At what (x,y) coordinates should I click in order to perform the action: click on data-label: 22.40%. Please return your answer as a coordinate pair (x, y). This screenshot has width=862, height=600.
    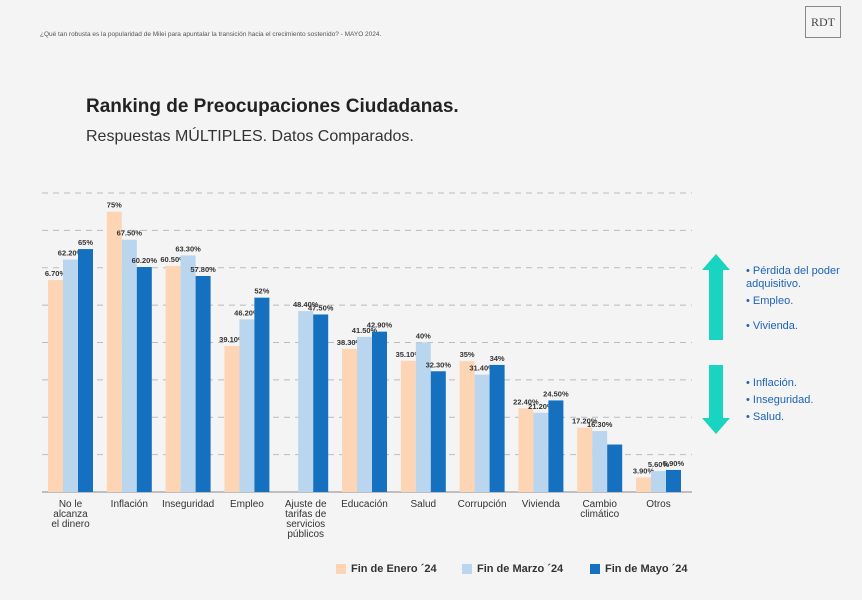
    Looking at the image, I should click on (526, 401).